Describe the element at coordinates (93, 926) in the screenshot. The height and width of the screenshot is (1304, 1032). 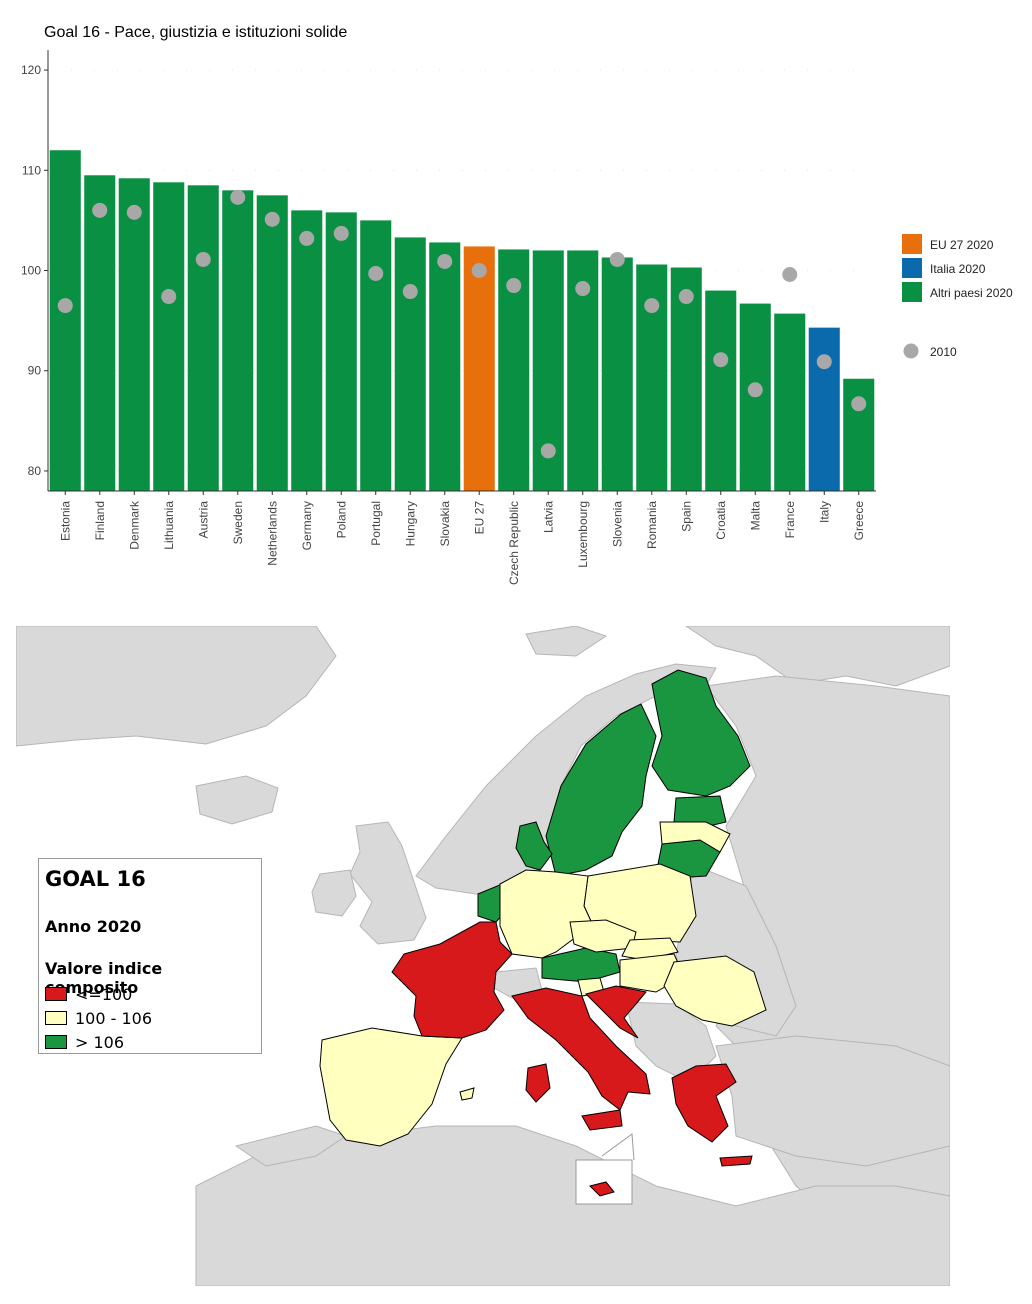
I see `map-legend-year: Anno 2020` at that location.